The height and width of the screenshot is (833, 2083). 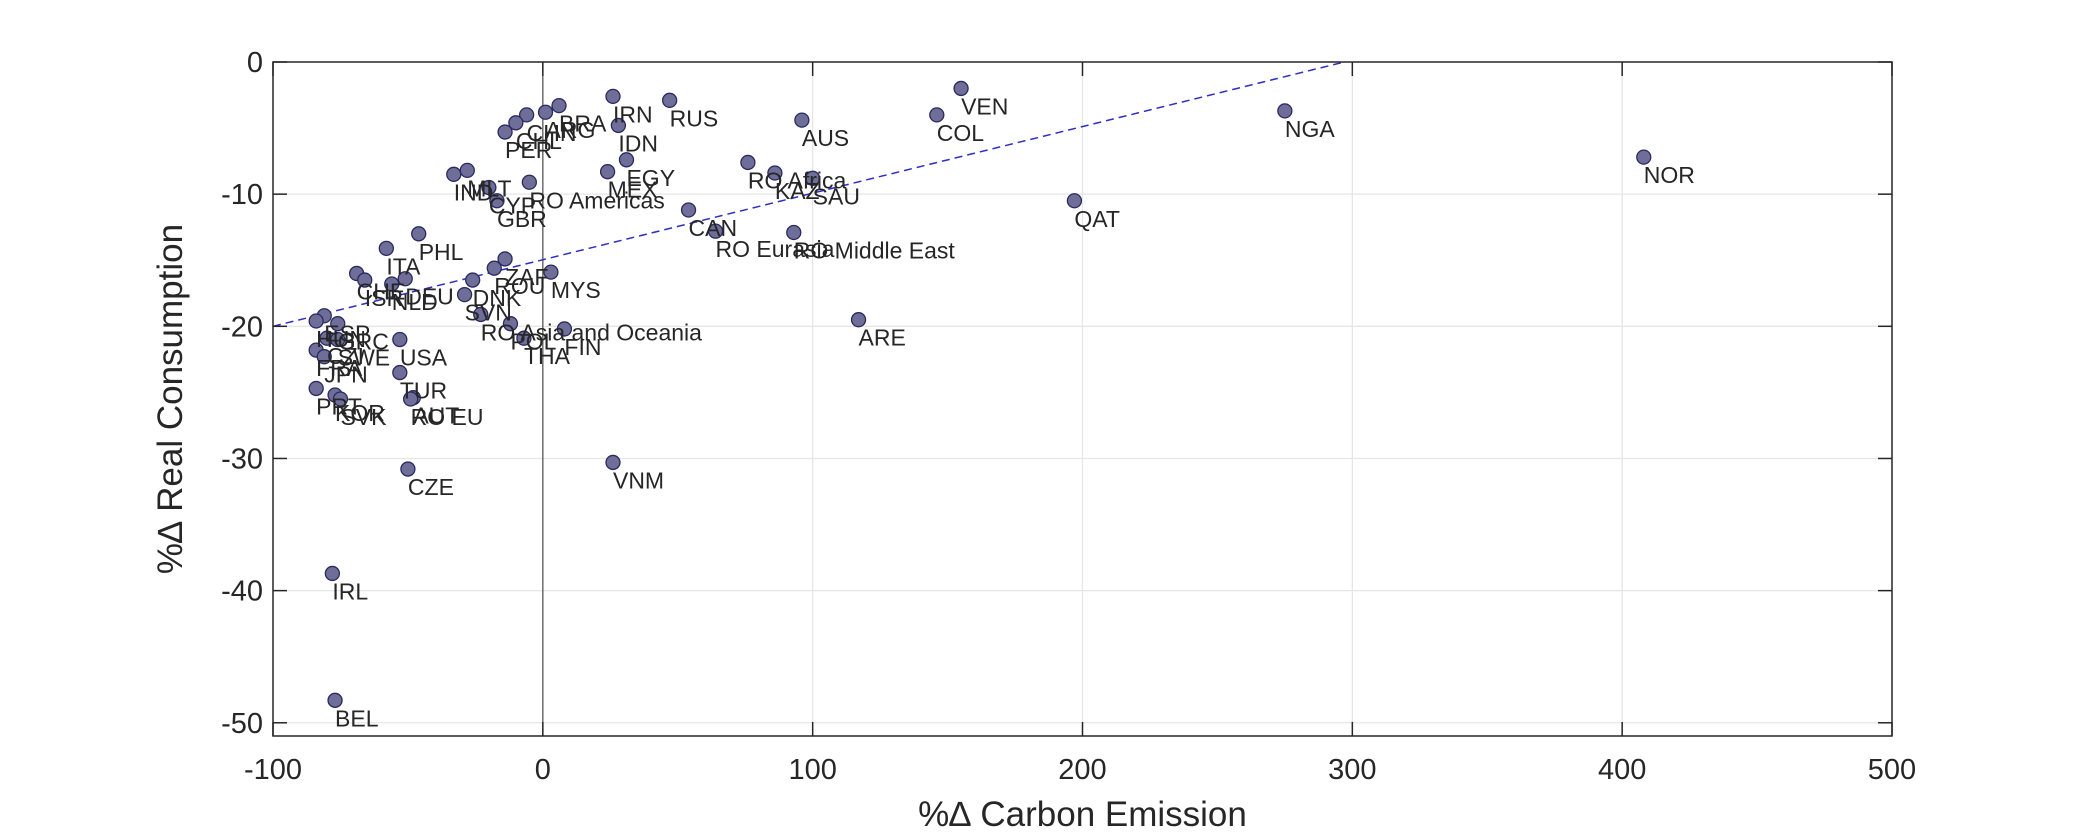 I want to click on point-label: POL, so click(x=533, y=342).